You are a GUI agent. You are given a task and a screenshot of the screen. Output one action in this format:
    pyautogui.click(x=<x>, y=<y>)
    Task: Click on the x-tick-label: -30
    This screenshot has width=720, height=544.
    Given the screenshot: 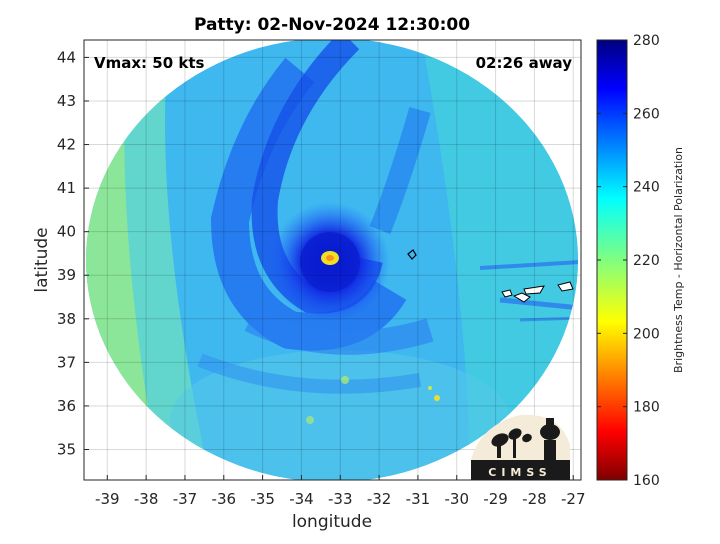 What is the action you would take?
    pyautogui.click(x=457, y=499)
    